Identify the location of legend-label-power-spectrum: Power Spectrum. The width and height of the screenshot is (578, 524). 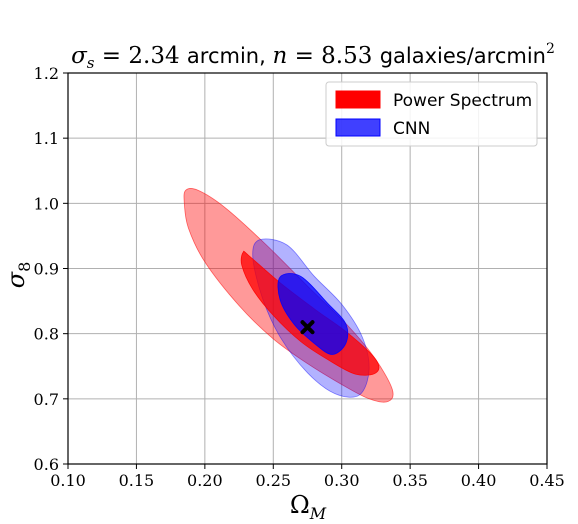
(462, 101).